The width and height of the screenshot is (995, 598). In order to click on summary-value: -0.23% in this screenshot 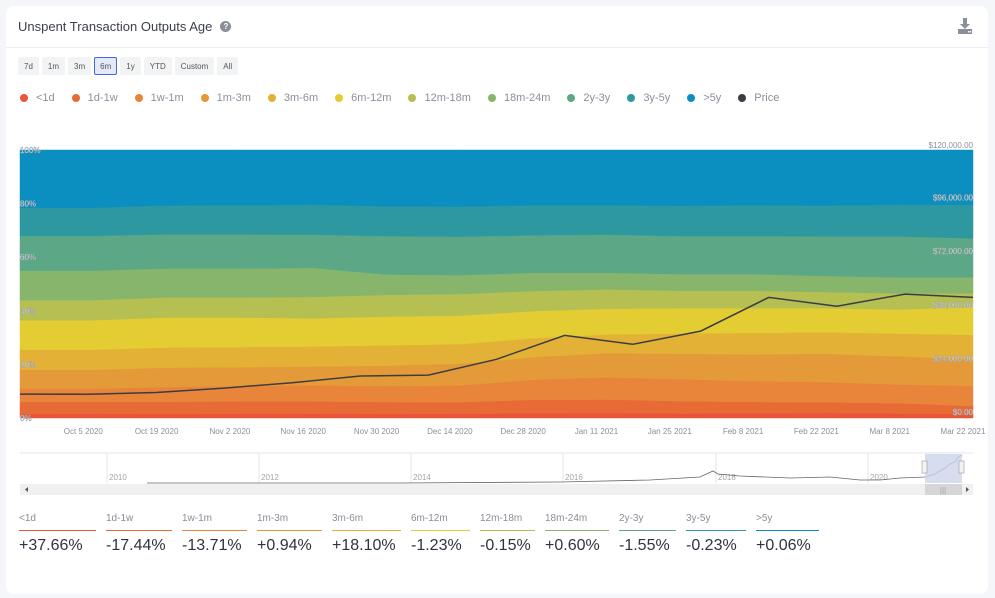, I will do `click(711, 545)`.